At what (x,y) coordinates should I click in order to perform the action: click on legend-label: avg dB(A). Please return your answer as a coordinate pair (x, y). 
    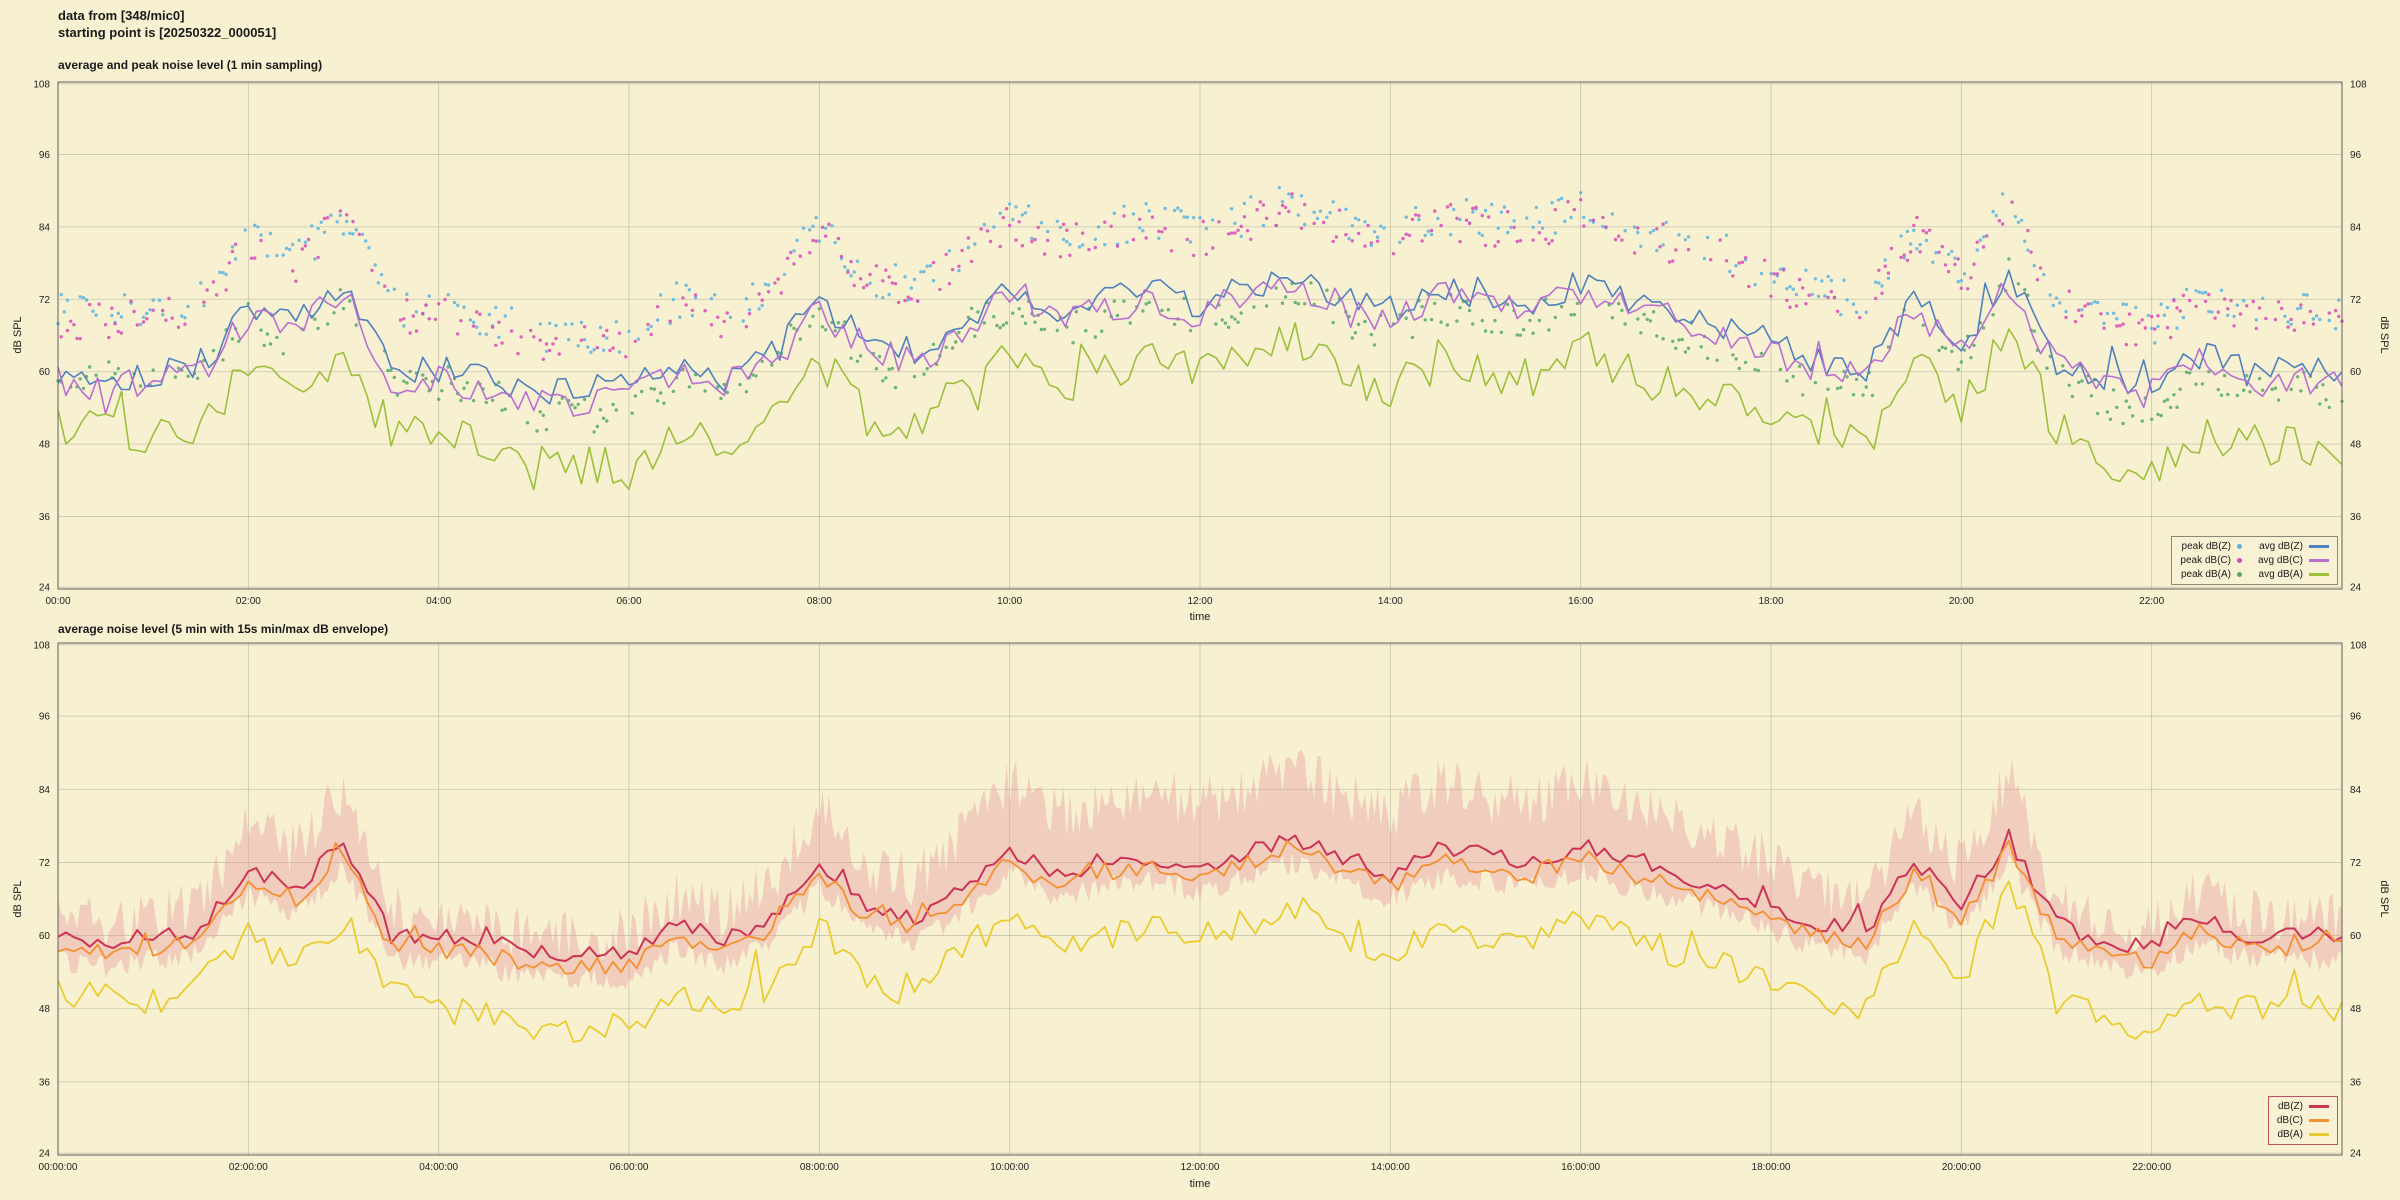
    Looking at the image, I should click on (2280, 574).